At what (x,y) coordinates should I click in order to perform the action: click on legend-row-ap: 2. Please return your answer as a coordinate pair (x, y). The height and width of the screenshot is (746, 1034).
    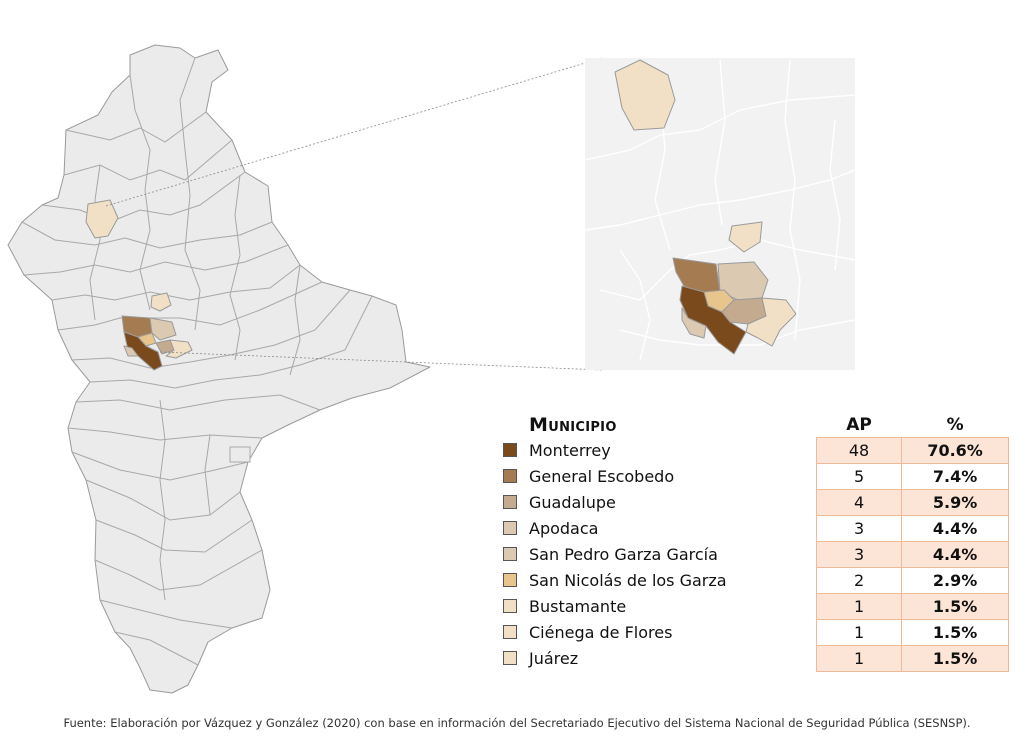
    Looking at the image, I should click on (859, 580).